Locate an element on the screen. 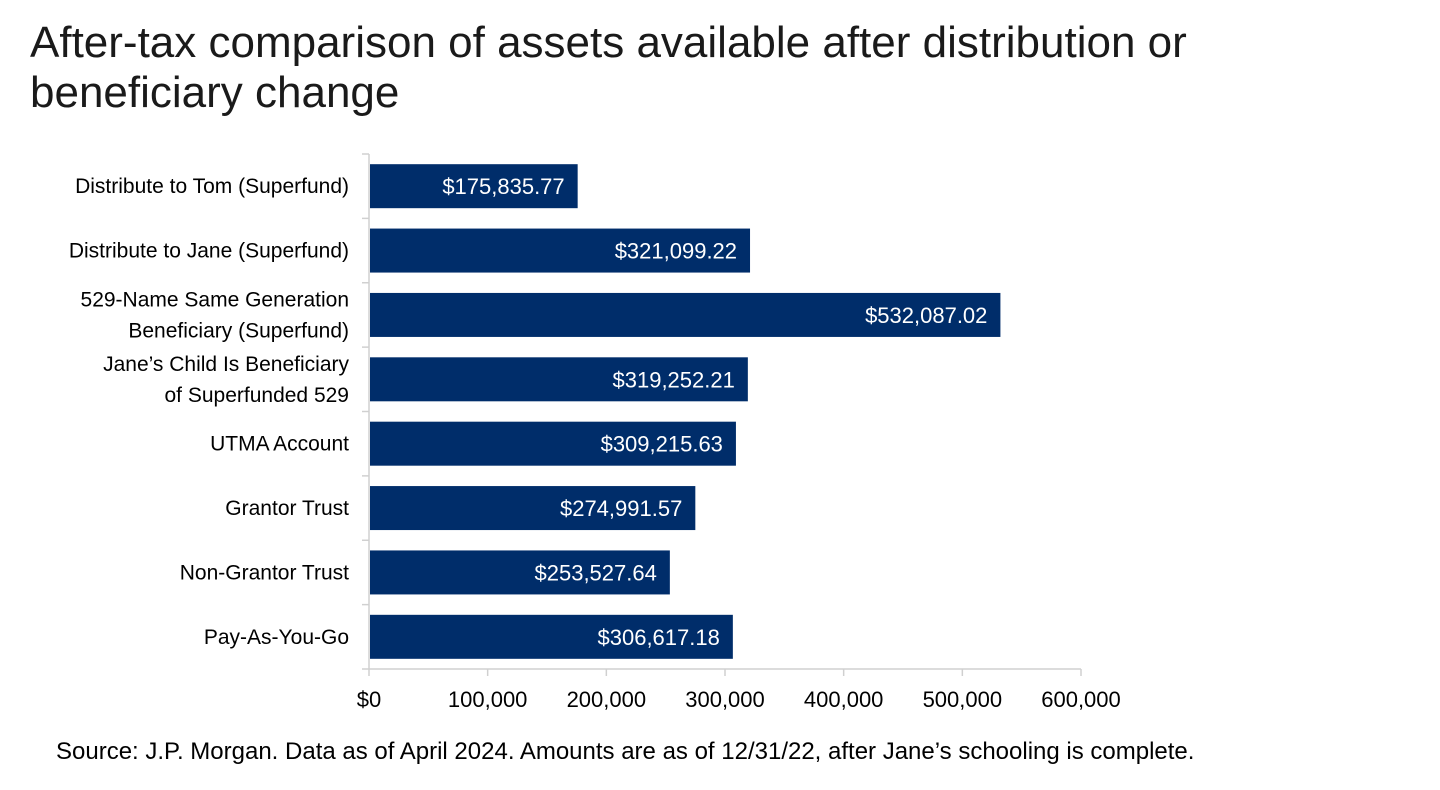 The height and width of the screenshot is (790, 1440). x-tick-label: 200,000 is located at coordinates (607, 699).